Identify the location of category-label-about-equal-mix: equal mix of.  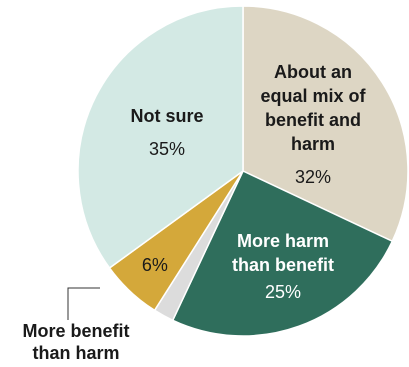
(313, 96).